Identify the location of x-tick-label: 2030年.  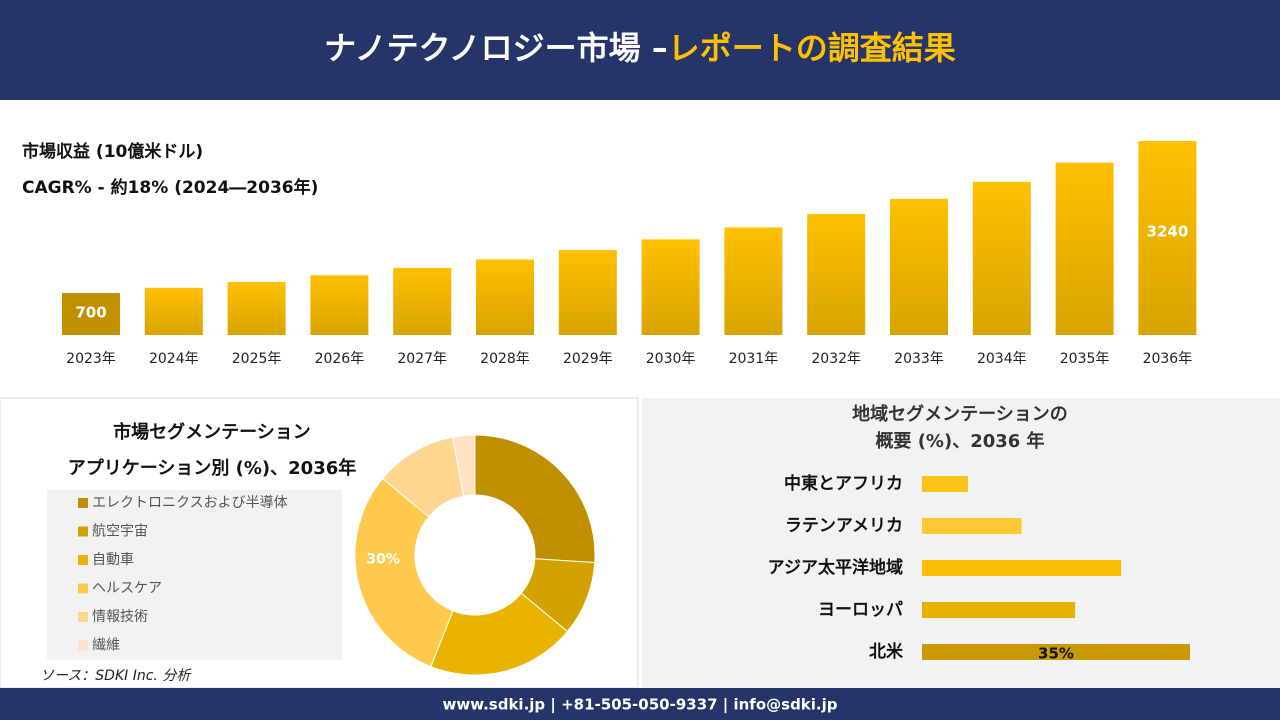
(671, 359).